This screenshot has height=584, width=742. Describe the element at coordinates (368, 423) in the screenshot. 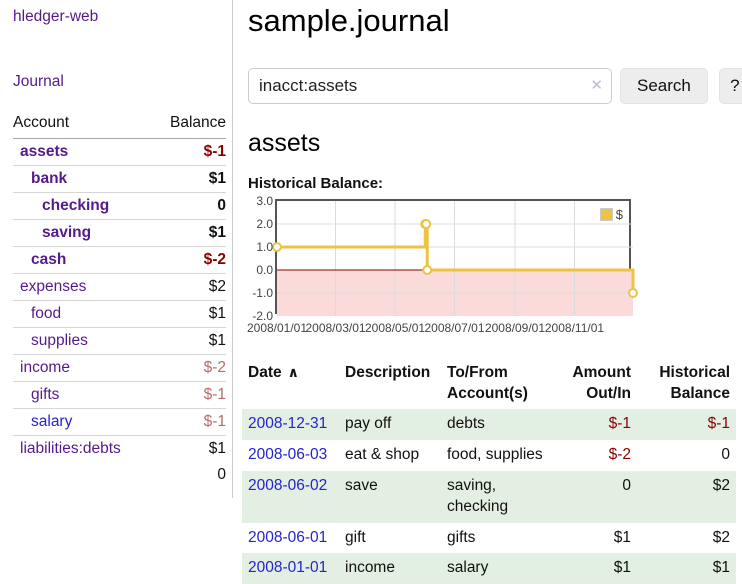

I see `register-description-cell: pay off` at that location.